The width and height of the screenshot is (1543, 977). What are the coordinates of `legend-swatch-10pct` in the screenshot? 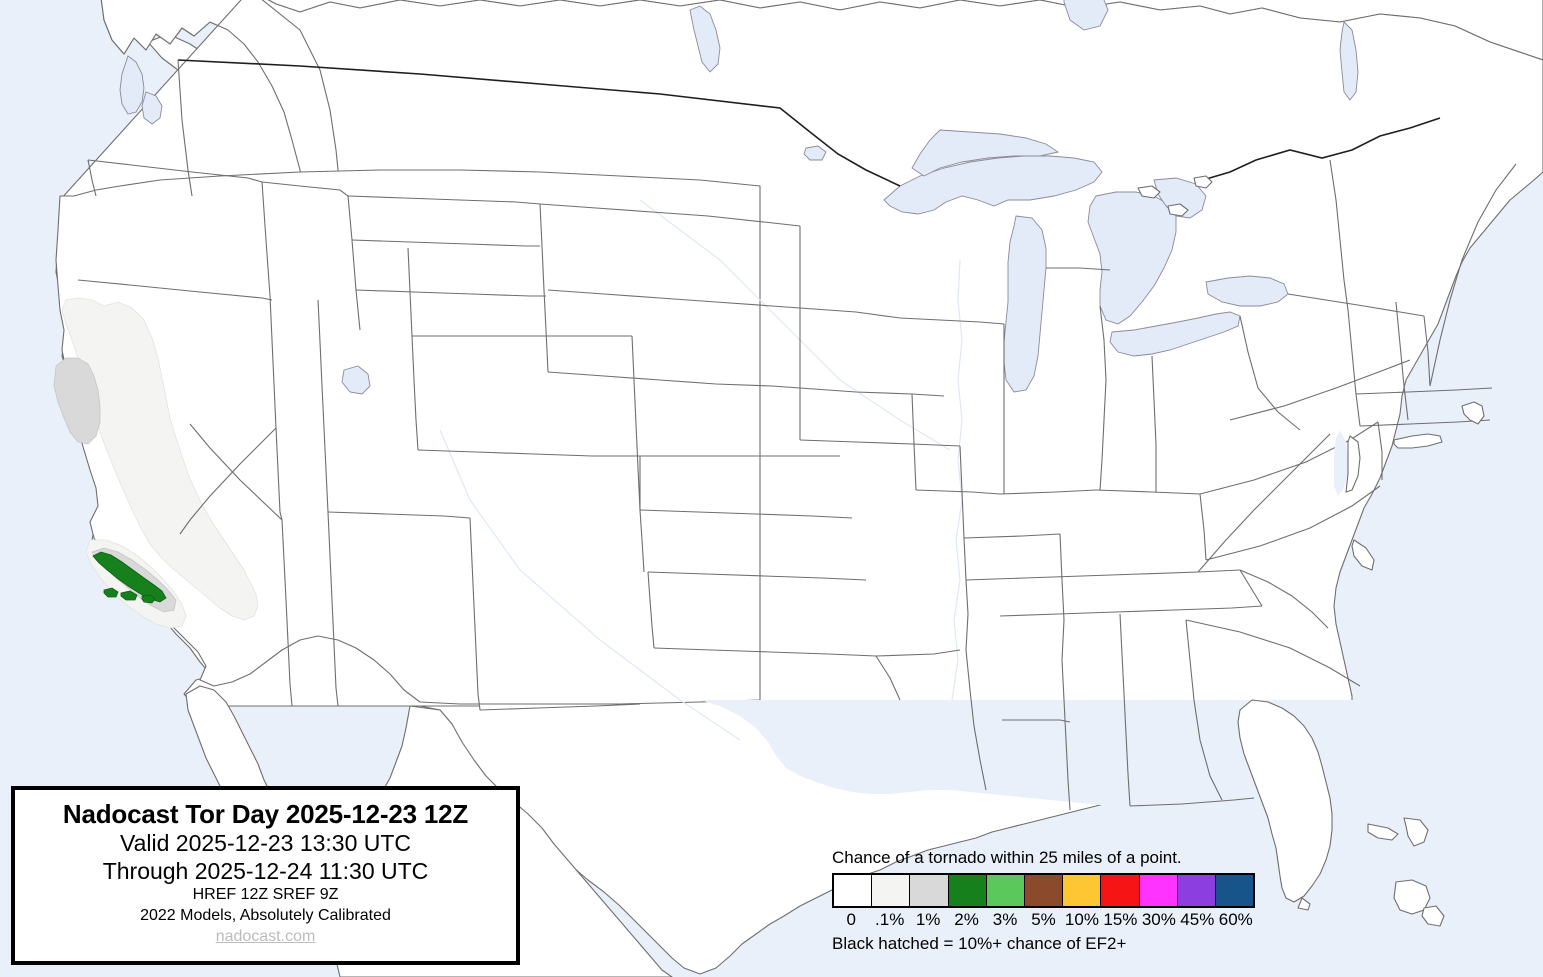 It's located at (1082, 891).